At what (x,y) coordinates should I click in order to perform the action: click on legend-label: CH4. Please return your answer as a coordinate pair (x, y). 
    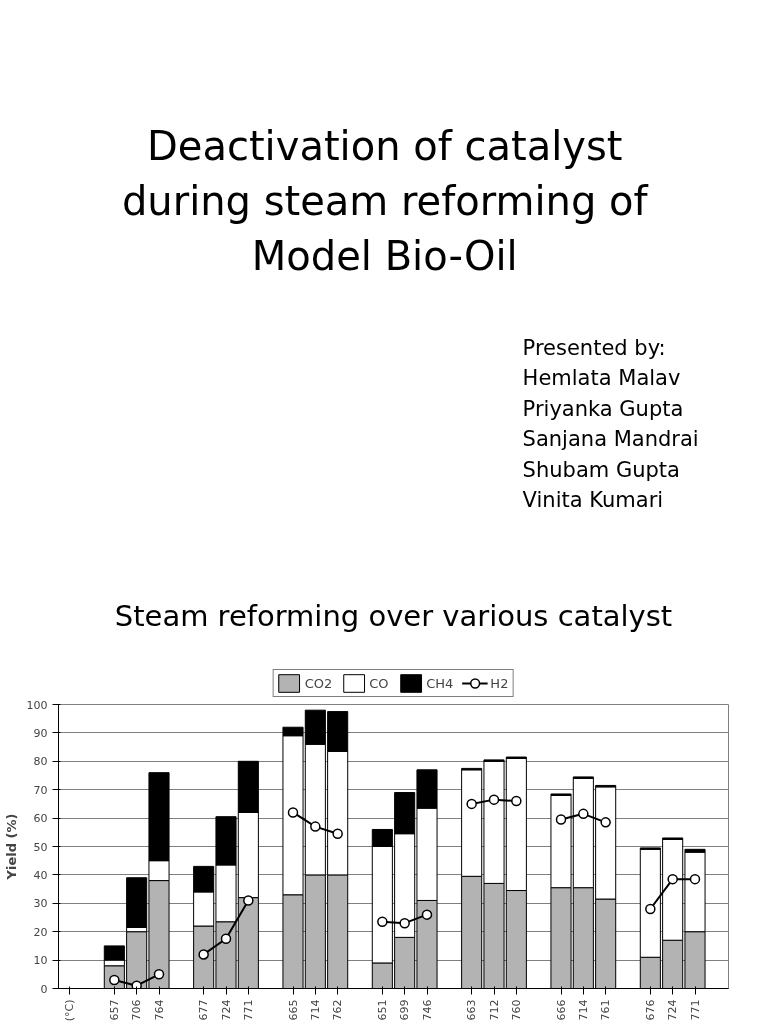
    Looking at the image, I should click on (440, 683).